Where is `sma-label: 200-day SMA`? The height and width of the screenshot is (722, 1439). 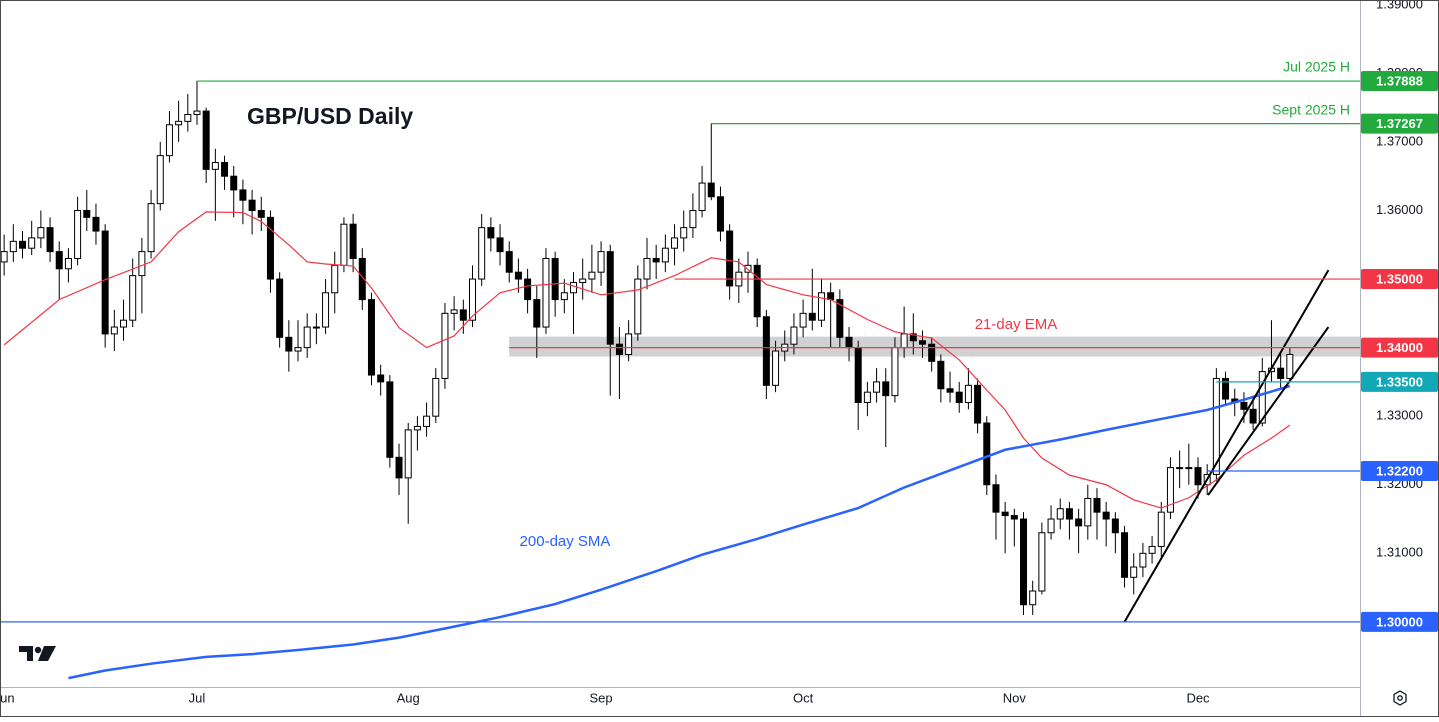
sma-label: 200-day SMA is located at coordinates (565, 541).